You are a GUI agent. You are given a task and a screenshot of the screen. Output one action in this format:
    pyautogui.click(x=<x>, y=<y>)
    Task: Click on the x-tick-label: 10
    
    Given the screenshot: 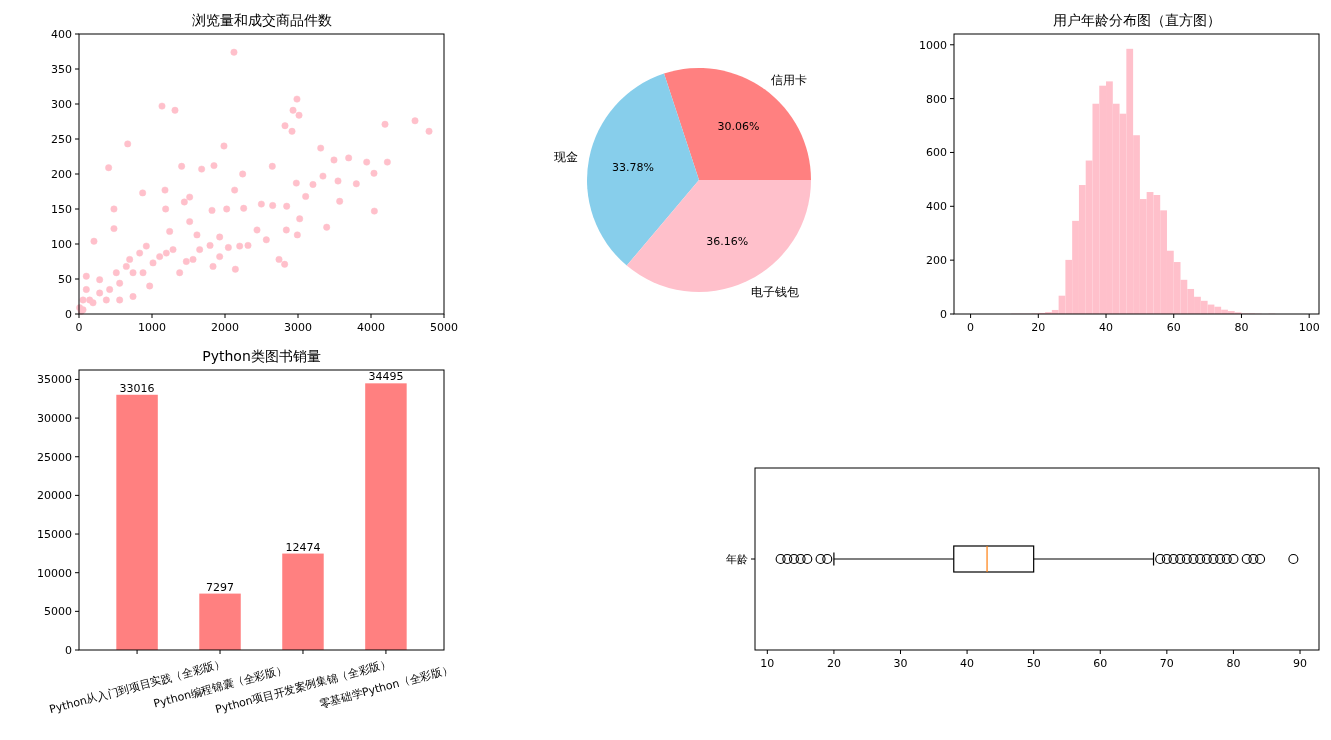 What is the action you would take?
    pyautogui.click(x=767, y=663)
    